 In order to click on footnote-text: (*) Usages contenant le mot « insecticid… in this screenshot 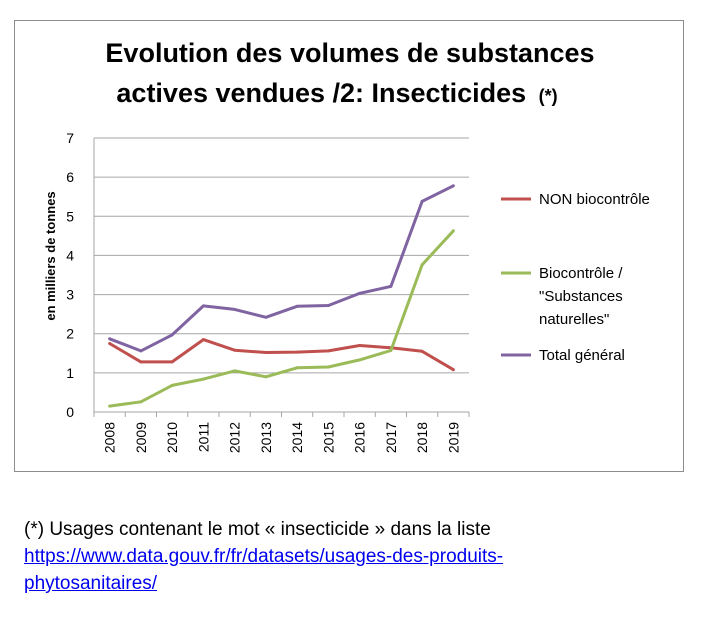, I will do `click(257, 529)`.